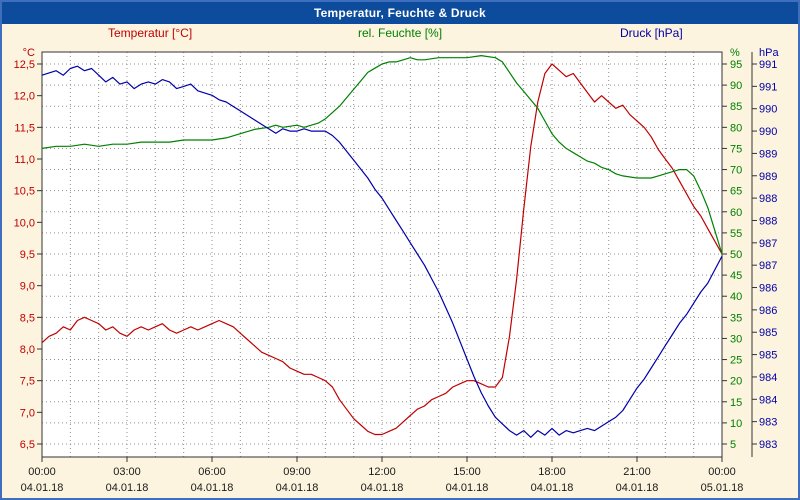  Describe the element at coordinates (27, 255) in the screenshot. I see `temp-tick-label: 9,5` at that location.